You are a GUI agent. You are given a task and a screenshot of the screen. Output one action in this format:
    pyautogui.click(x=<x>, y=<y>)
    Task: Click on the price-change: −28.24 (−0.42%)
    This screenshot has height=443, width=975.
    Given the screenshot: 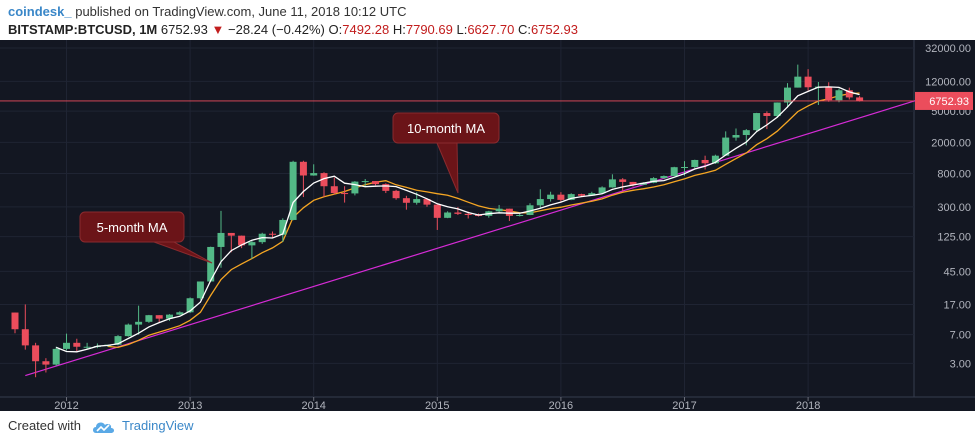 What is the action you would take?
    pyautogui.click(x=276, y=29)
    